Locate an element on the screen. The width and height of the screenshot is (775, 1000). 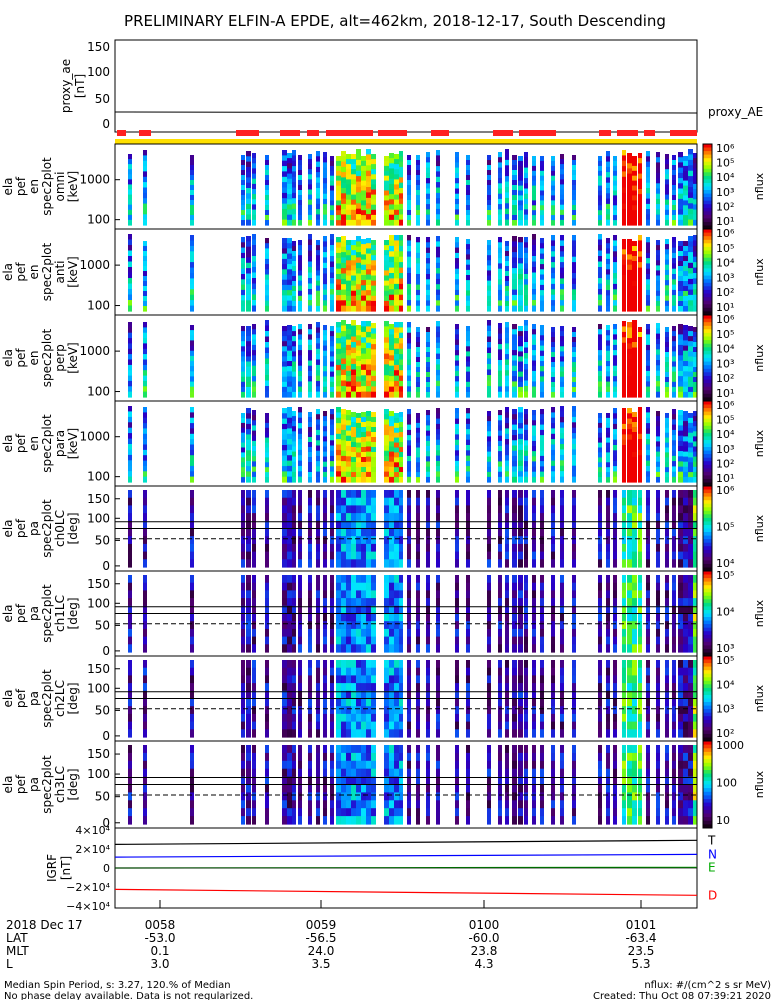
panel-y-tick: 100 is located at coordinates (98, 306).